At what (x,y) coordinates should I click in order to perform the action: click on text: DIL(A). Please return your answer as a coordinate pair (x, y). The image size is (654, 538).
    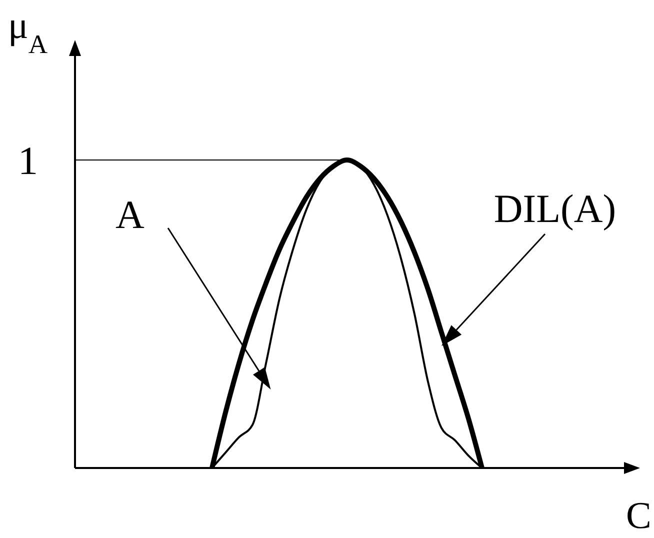
    Looking at the image, I should click on (555, 208).